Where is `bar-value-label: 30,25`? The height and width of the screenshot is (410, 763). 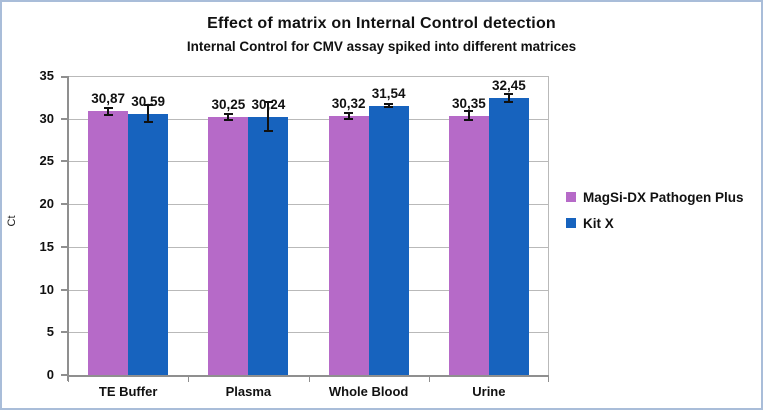 bar-value-label: 30,25 is located at coordinates (228, 104).